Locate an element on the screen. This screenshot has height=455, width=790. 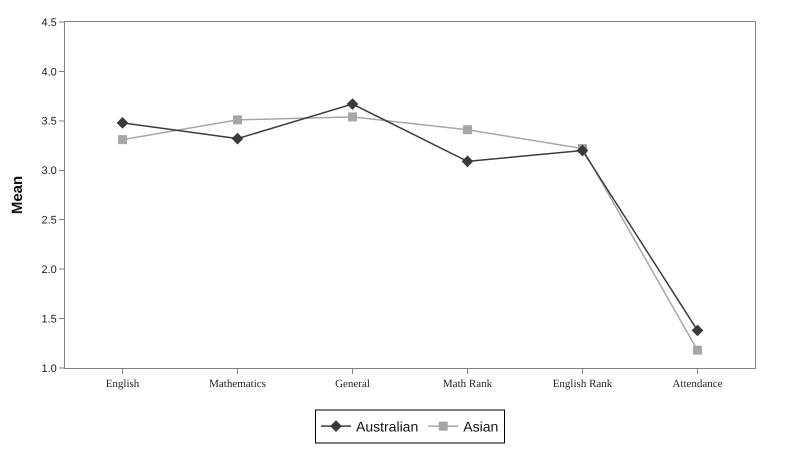
legend-label: Asian is located at coordinates (480, 426).